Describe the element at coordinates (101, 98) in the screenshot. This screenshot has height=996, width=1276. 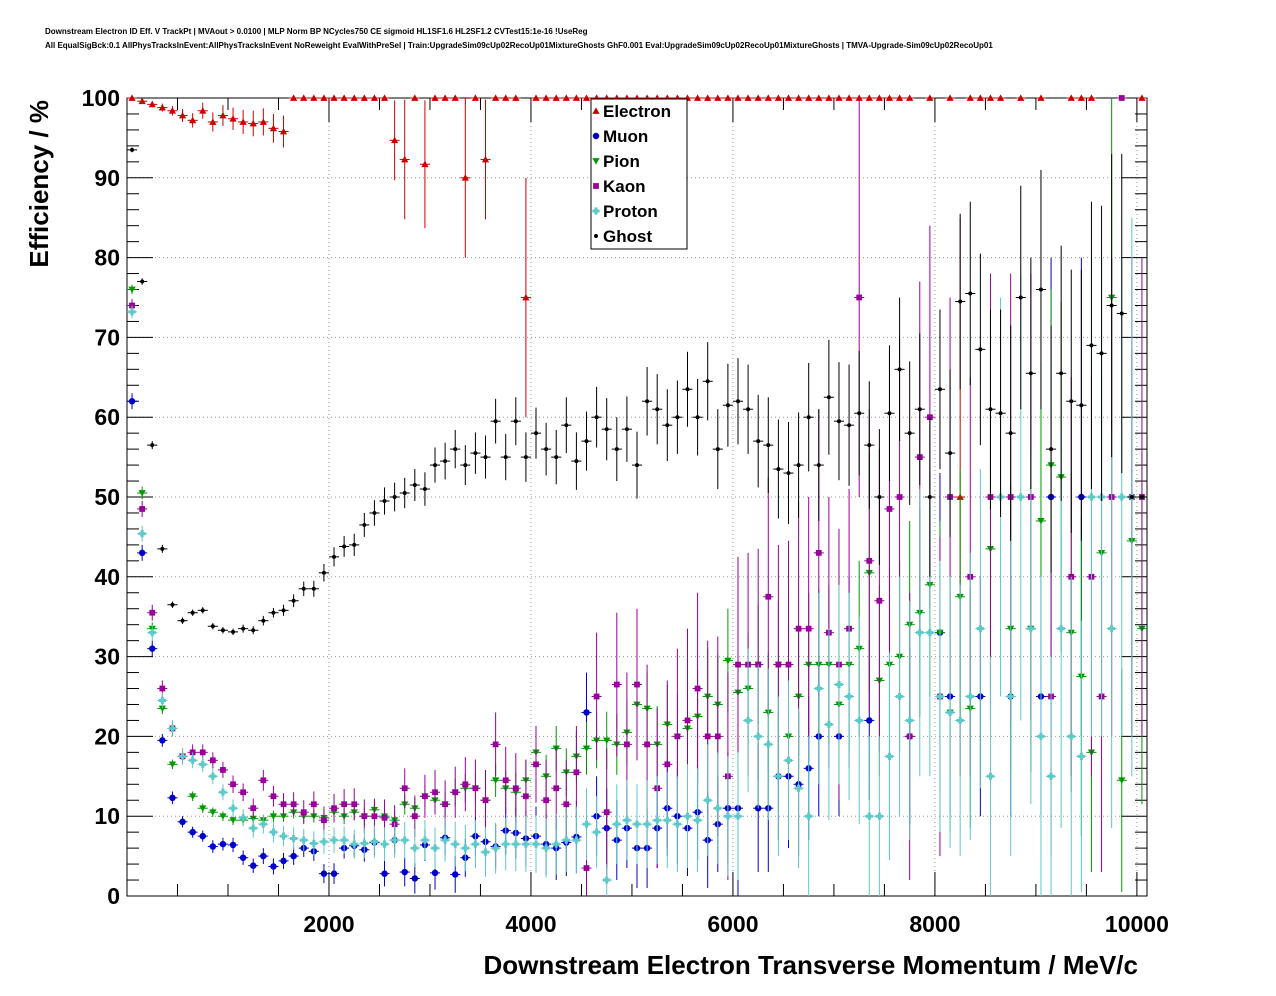
I see `y-tick-label: 100` at that location.